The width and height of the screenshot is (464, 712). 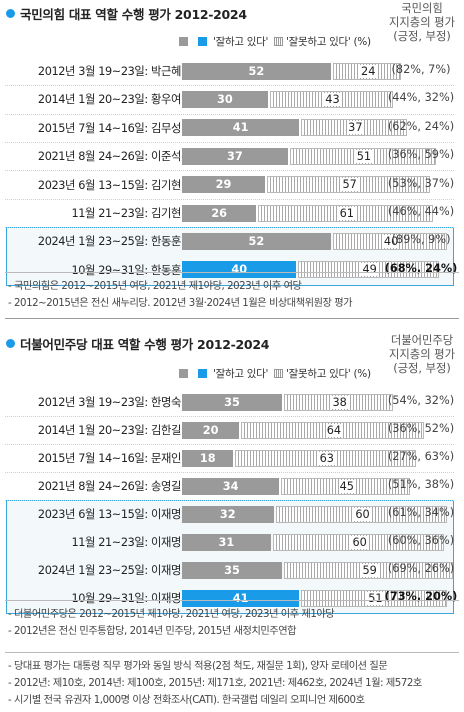 What do you see at coordinates (235, 156) in the screenshot?
I see `panel1-bar-good: 37` at bounding box center [235, 156].